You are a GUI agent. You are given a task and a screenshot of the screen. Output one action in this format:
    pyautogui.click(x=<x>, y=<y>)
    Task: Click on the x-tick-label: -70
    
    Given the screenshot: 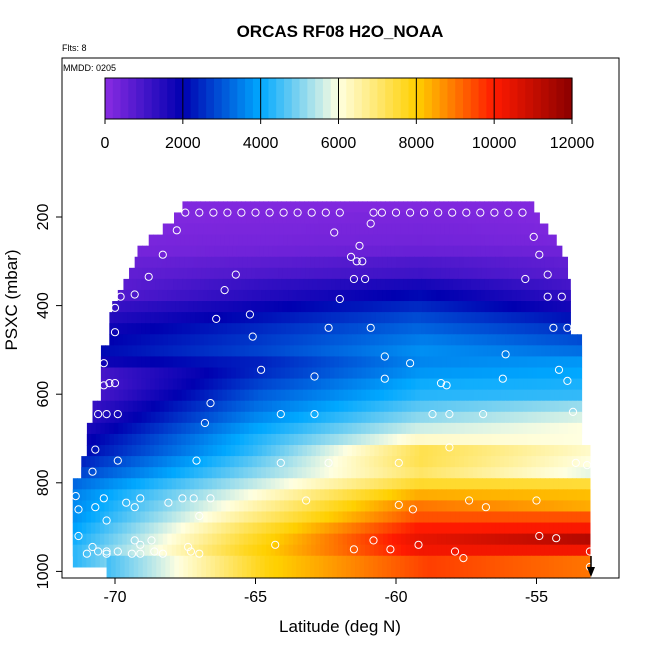 What is the action you would take?
    pyautogui.click(x=114, y=597)
    